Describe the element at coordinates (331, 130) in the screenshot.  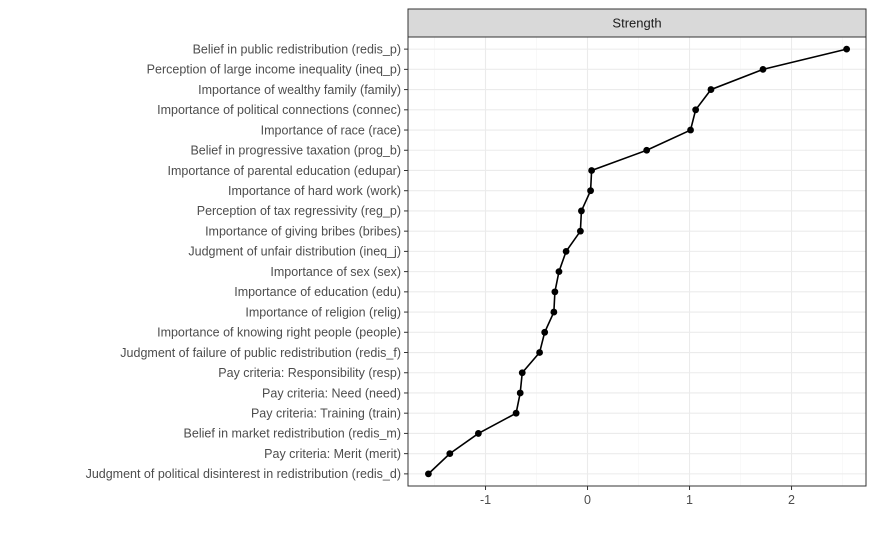
I see `y-tick-label: Importance of race (race)` at that location.